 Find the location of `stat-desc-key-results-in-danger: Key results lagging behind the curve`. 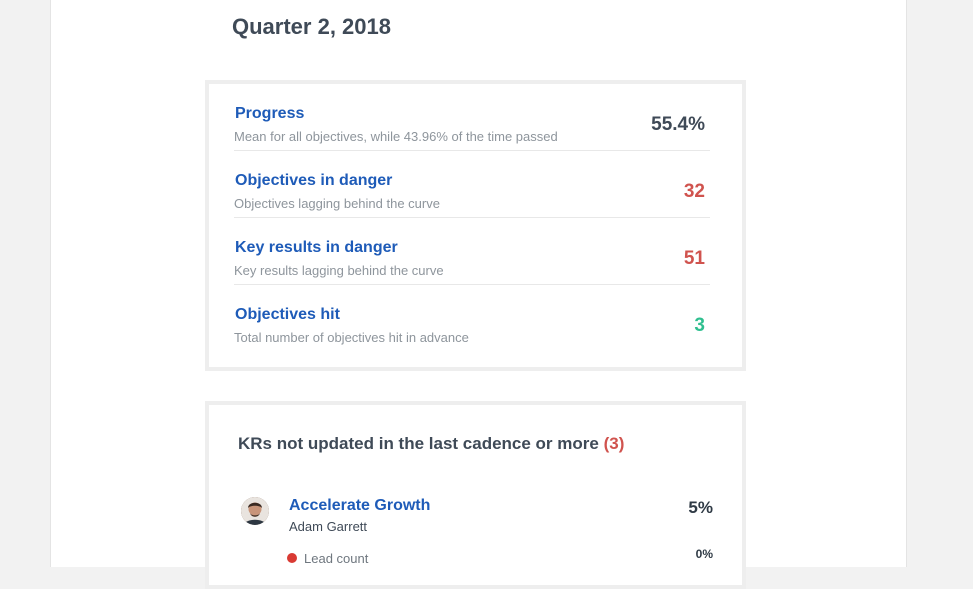

stat-desc-key-results-in-danger: Key results lagging behind the curve is located at coordinates (339, 270).